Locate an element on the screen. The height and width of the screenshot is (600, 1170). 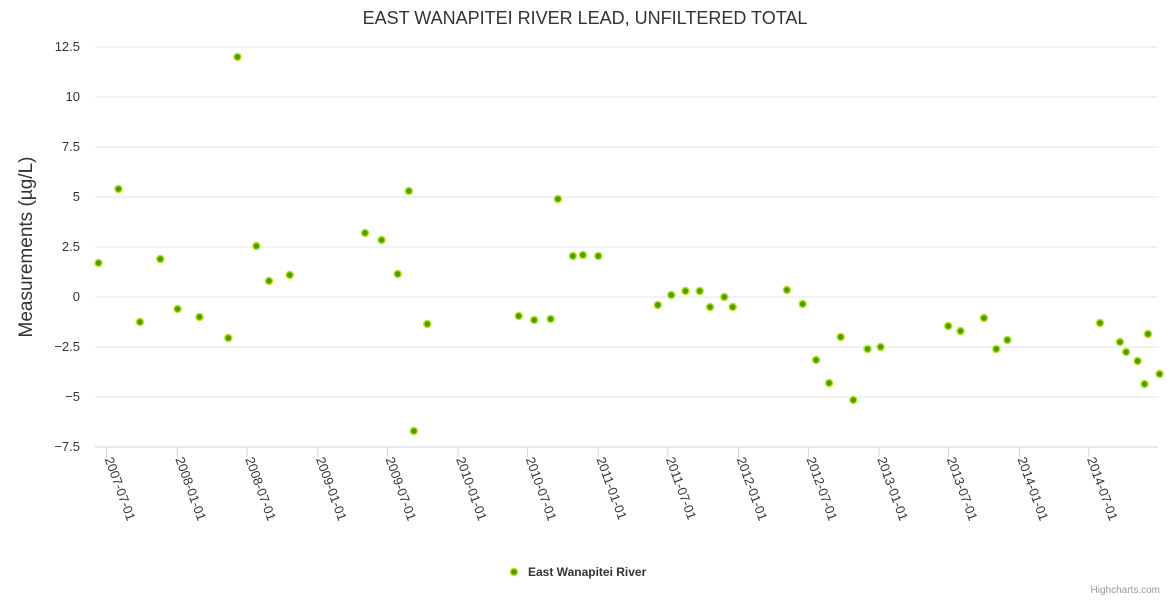
x-tick-label: 2008-01-01 is located at coordinates (190, 489).